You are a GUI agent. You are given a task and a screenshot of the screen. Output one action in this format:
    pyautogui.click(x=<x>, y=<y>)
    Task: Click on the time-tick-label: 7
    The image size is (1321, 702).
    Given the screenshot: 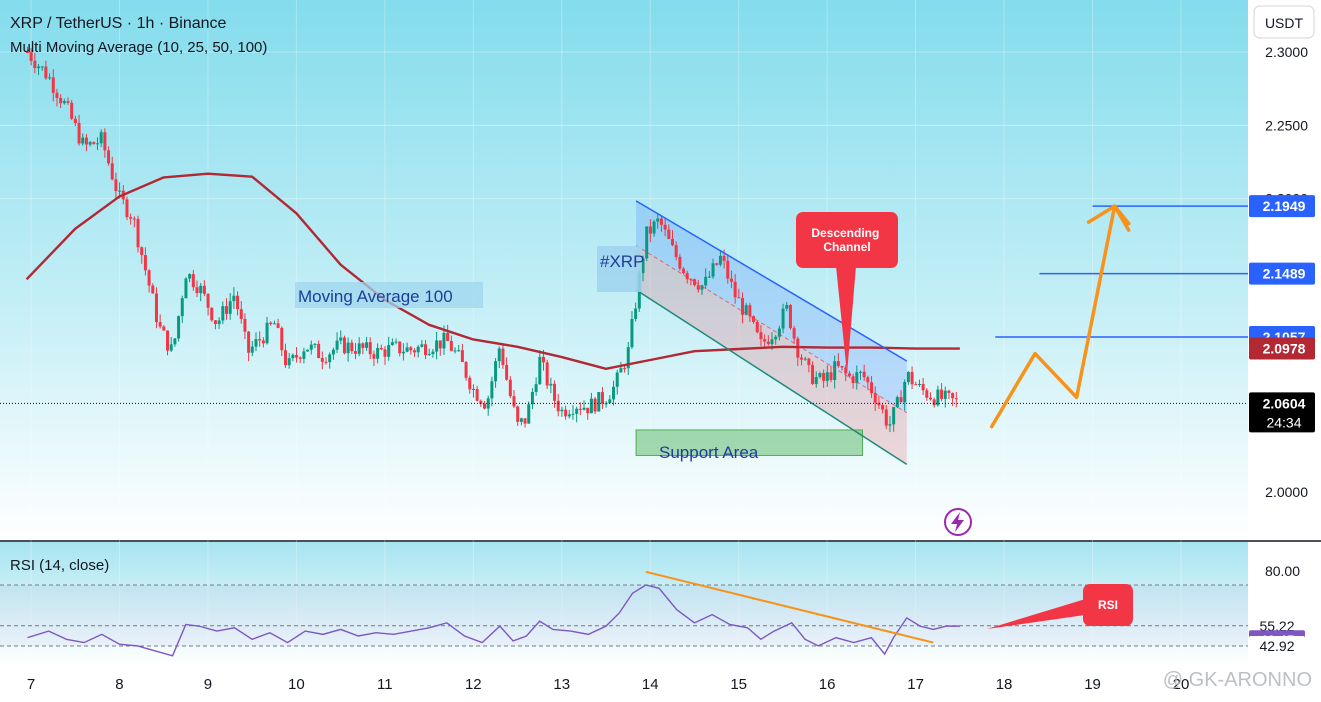 What is the action you would take?
    pyautogui.click(x=31, y=684)
    